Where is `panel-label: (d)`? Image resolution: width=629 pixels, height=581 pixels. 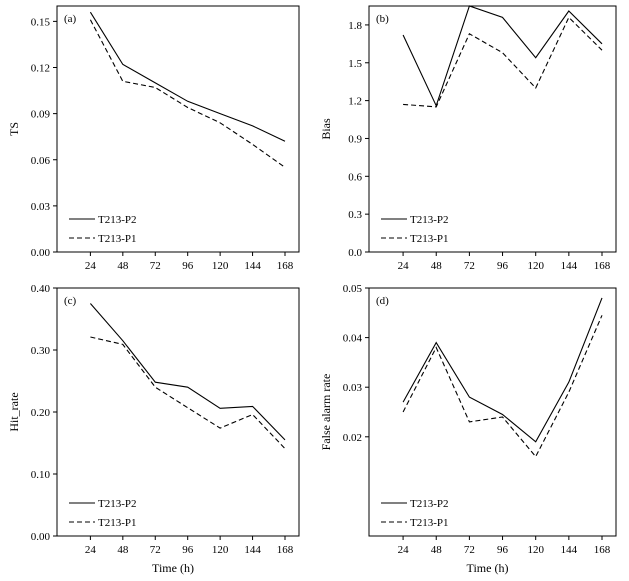 panel-label: (d) is located at coordinates (382, 301).